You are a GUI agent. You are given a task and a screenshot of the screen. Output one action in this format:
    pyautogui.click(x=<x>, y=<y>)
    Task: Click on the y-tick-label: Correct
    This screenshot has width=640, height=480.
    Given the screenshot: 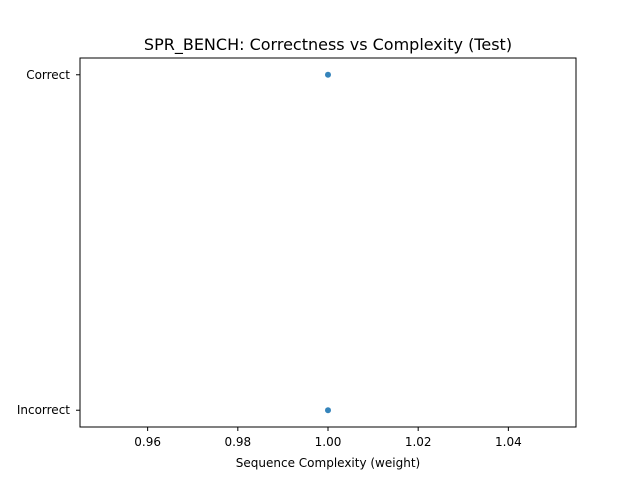 What is the action you would take?
    pyautogui.click(x=48, y=75)
    